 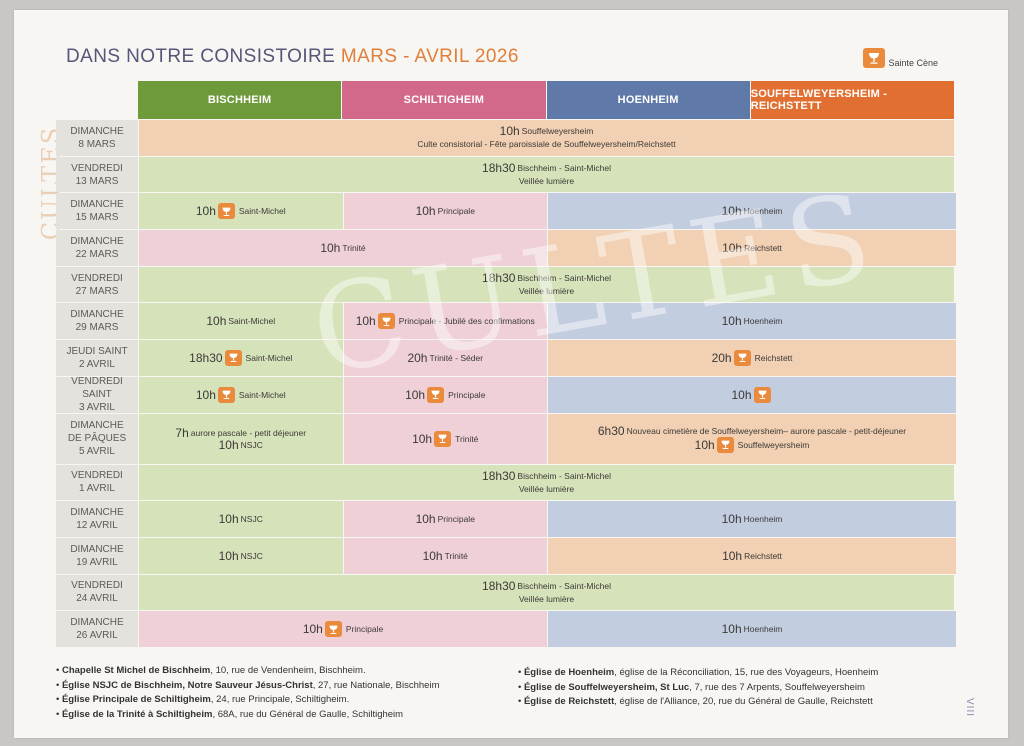 What do you see at coordinates (97, 321) in the screenshot?
I see `row-date-label: DIMANCHE 29 MARS` at bounding box center [97, 321].